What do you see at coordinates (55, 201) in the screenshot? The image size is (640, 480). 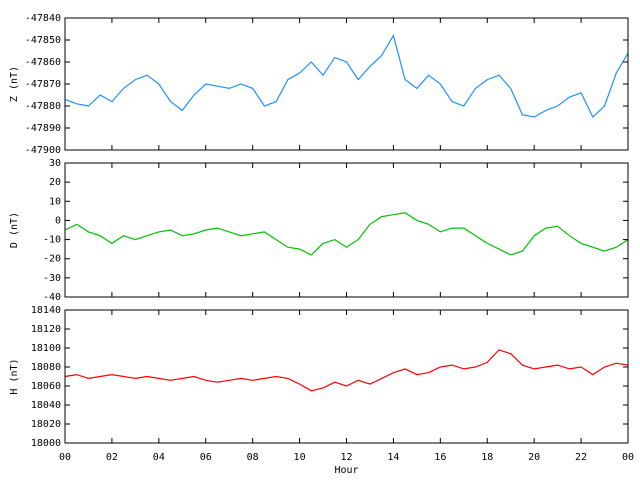 I see `y-tick-label: 10` at bounding box center [55, 201].